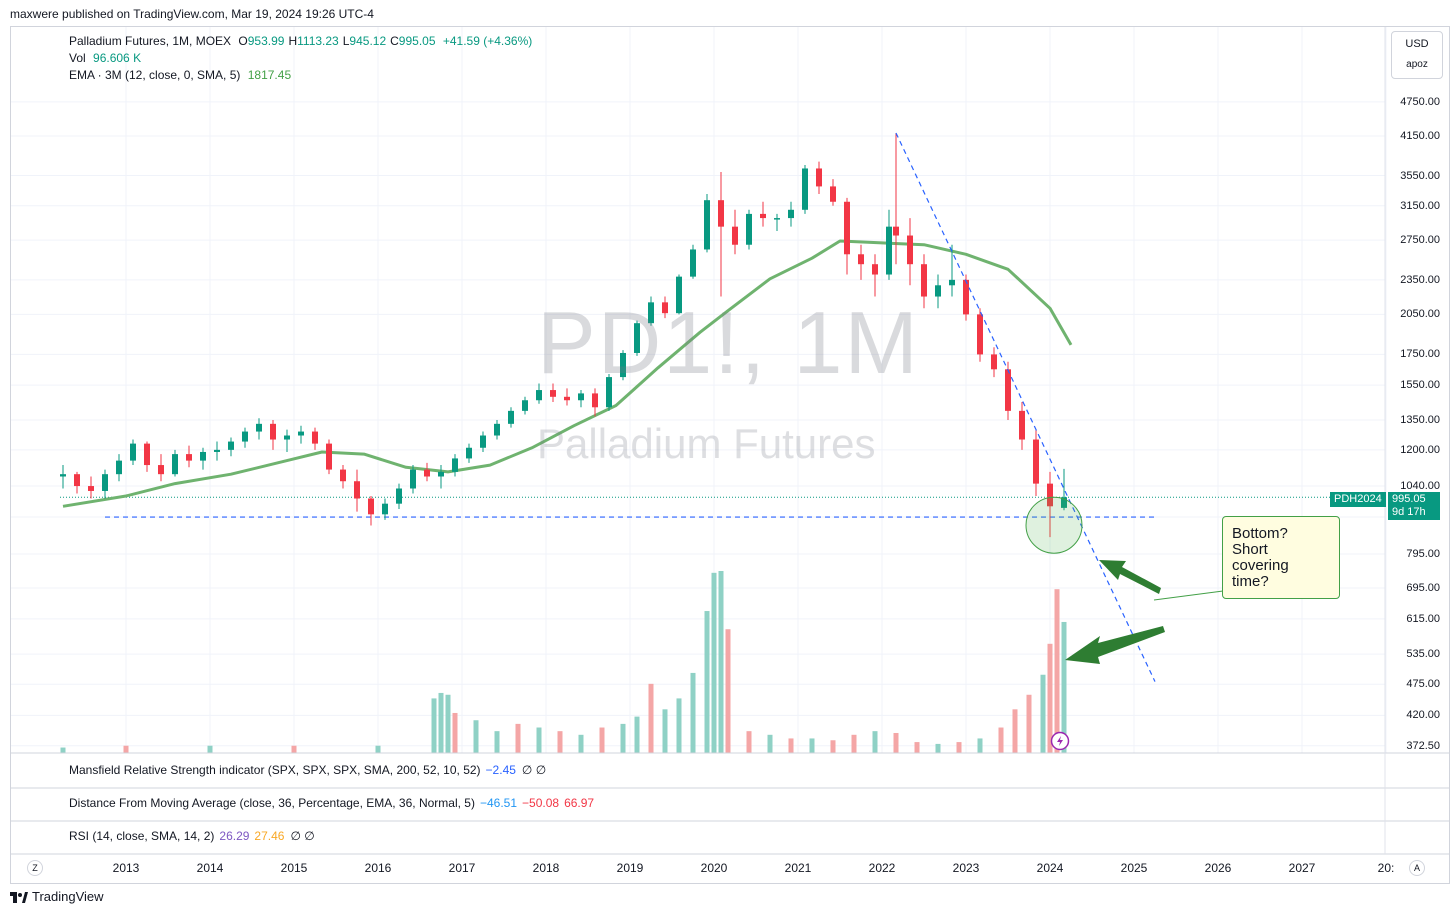  I want to click on auto-scale-button: A, so click(1417, 868).